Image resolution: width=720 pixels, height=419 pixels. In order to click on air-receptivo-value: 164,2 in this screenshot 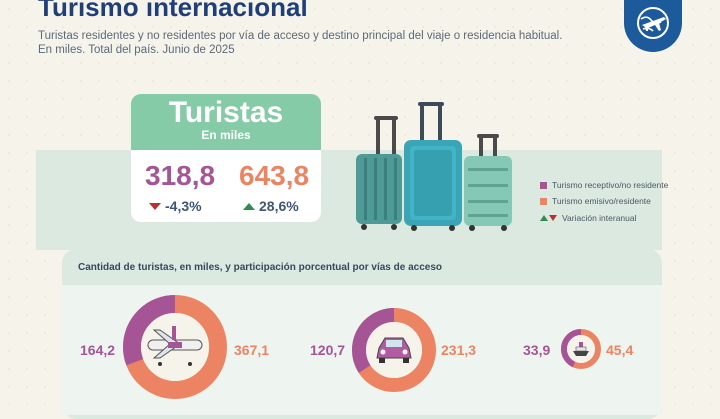, I will do `click(98, 350)`.